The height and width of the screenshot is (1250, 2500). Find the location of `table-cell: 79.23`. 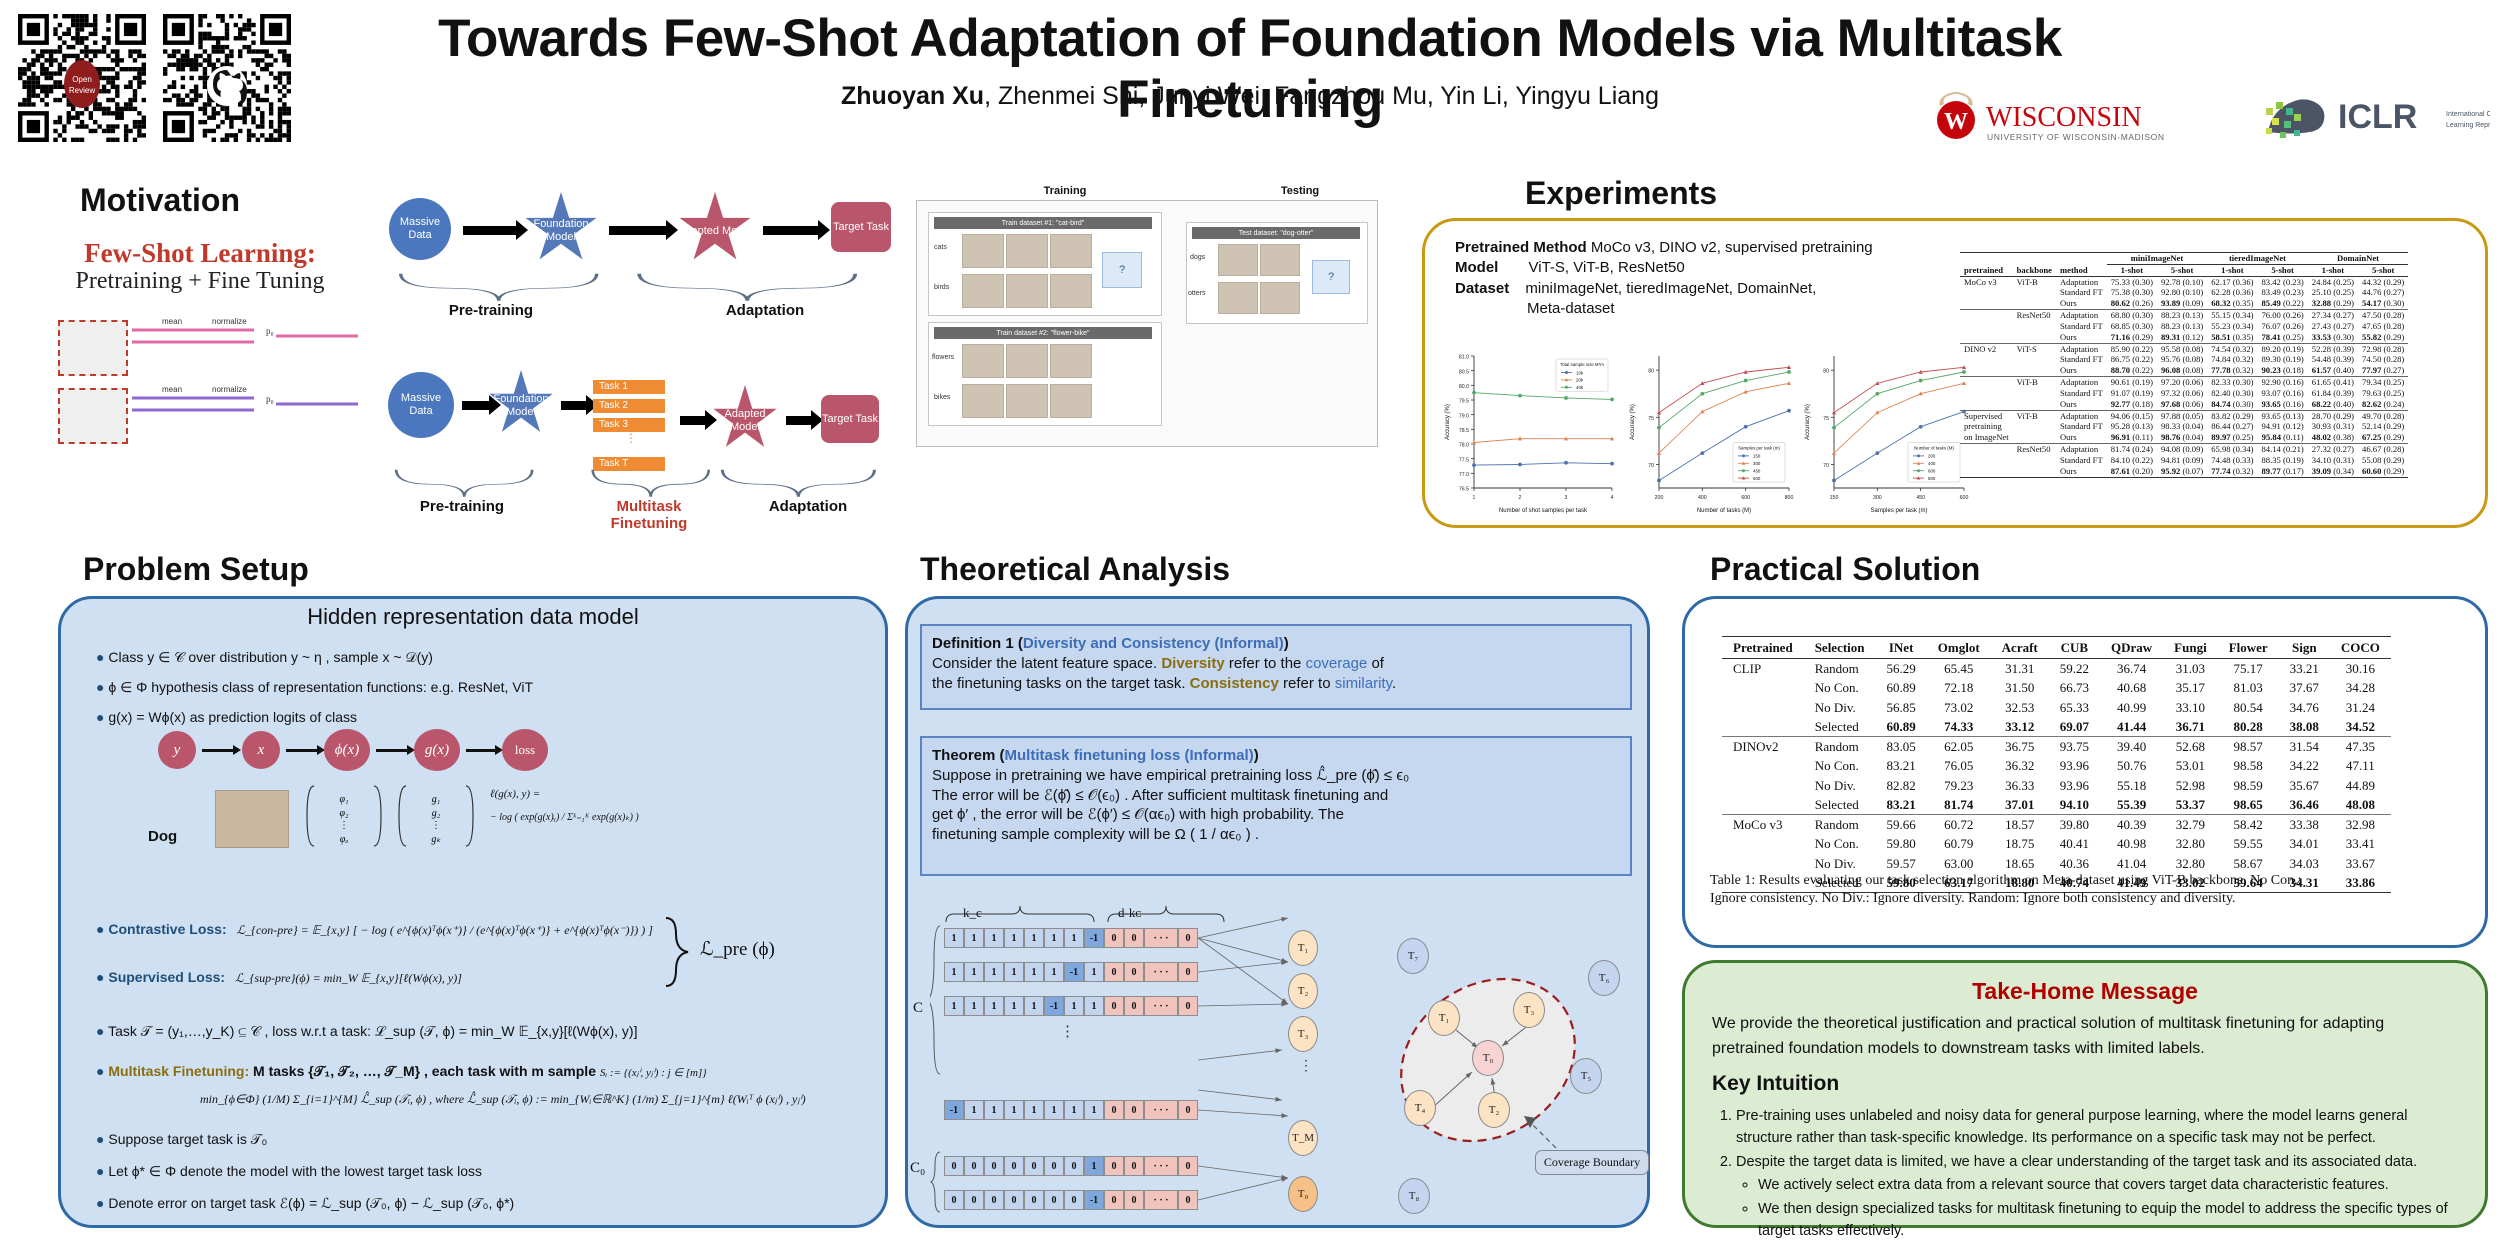

table-cell: 79.23 is located at coordinates (1959, 785).